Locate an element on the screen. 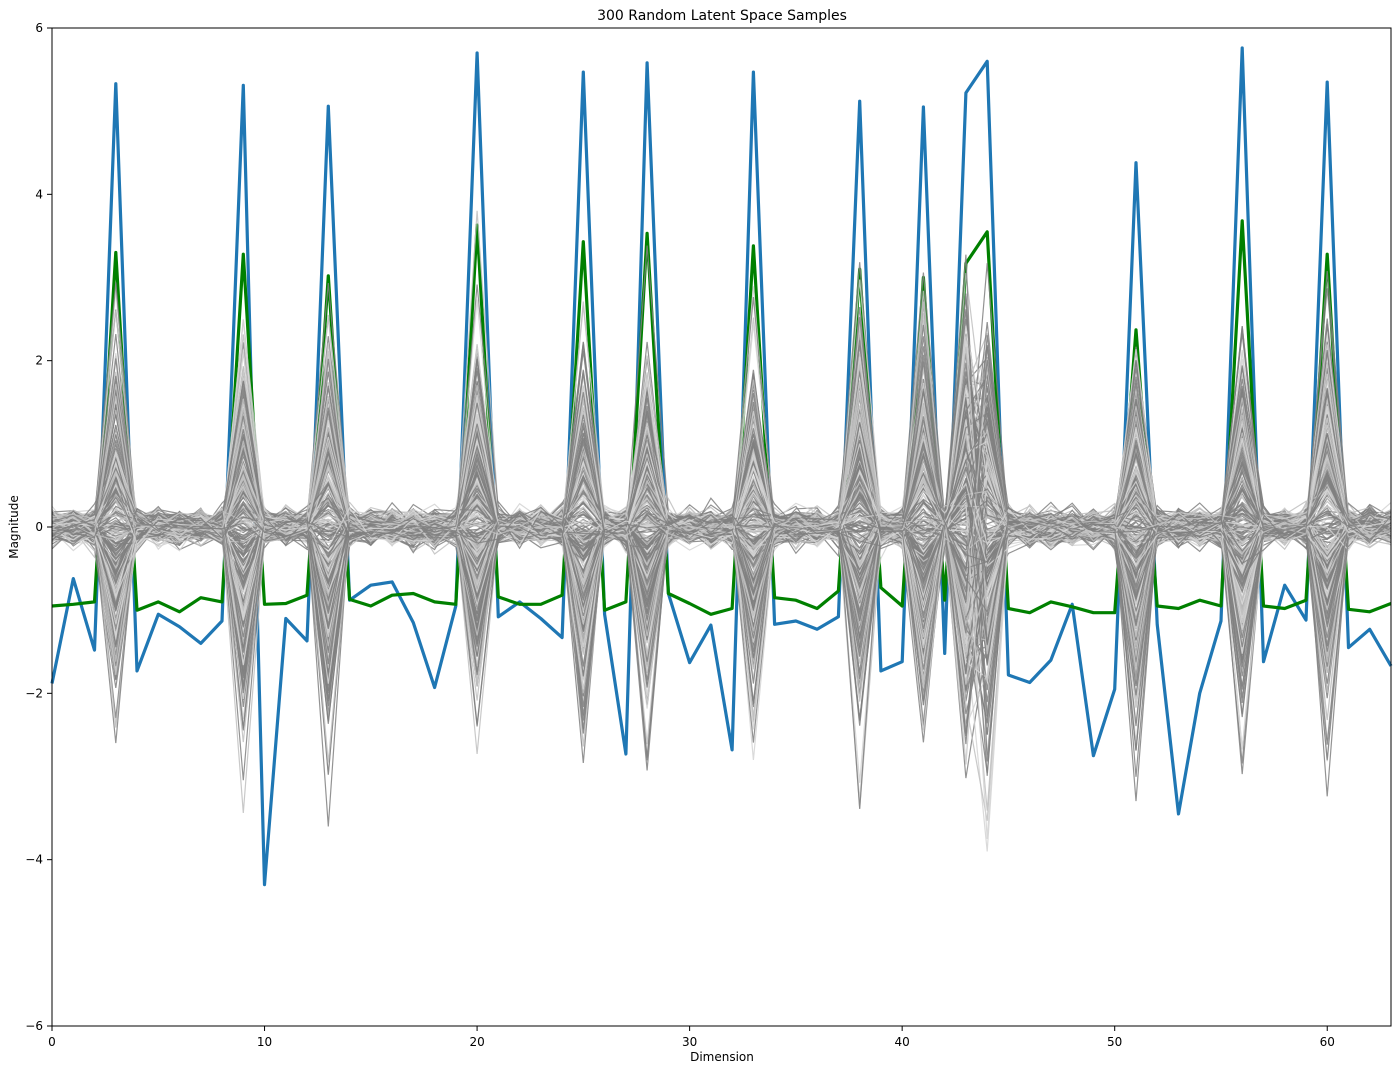  x-tick-label: 40 is located at coordinates (902, 1042).